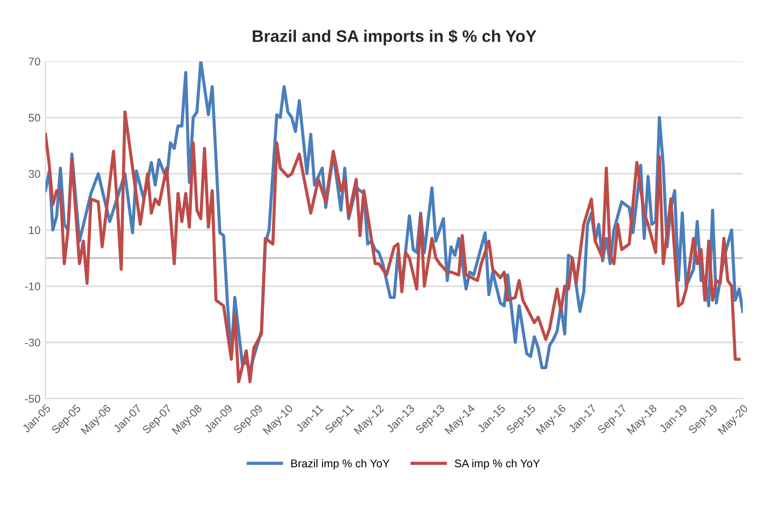 This screenshot has height=511, width=758. Describe the element at coordinates (32, 286) in the screenshot. I see `y-tick-label: -10` at that location.